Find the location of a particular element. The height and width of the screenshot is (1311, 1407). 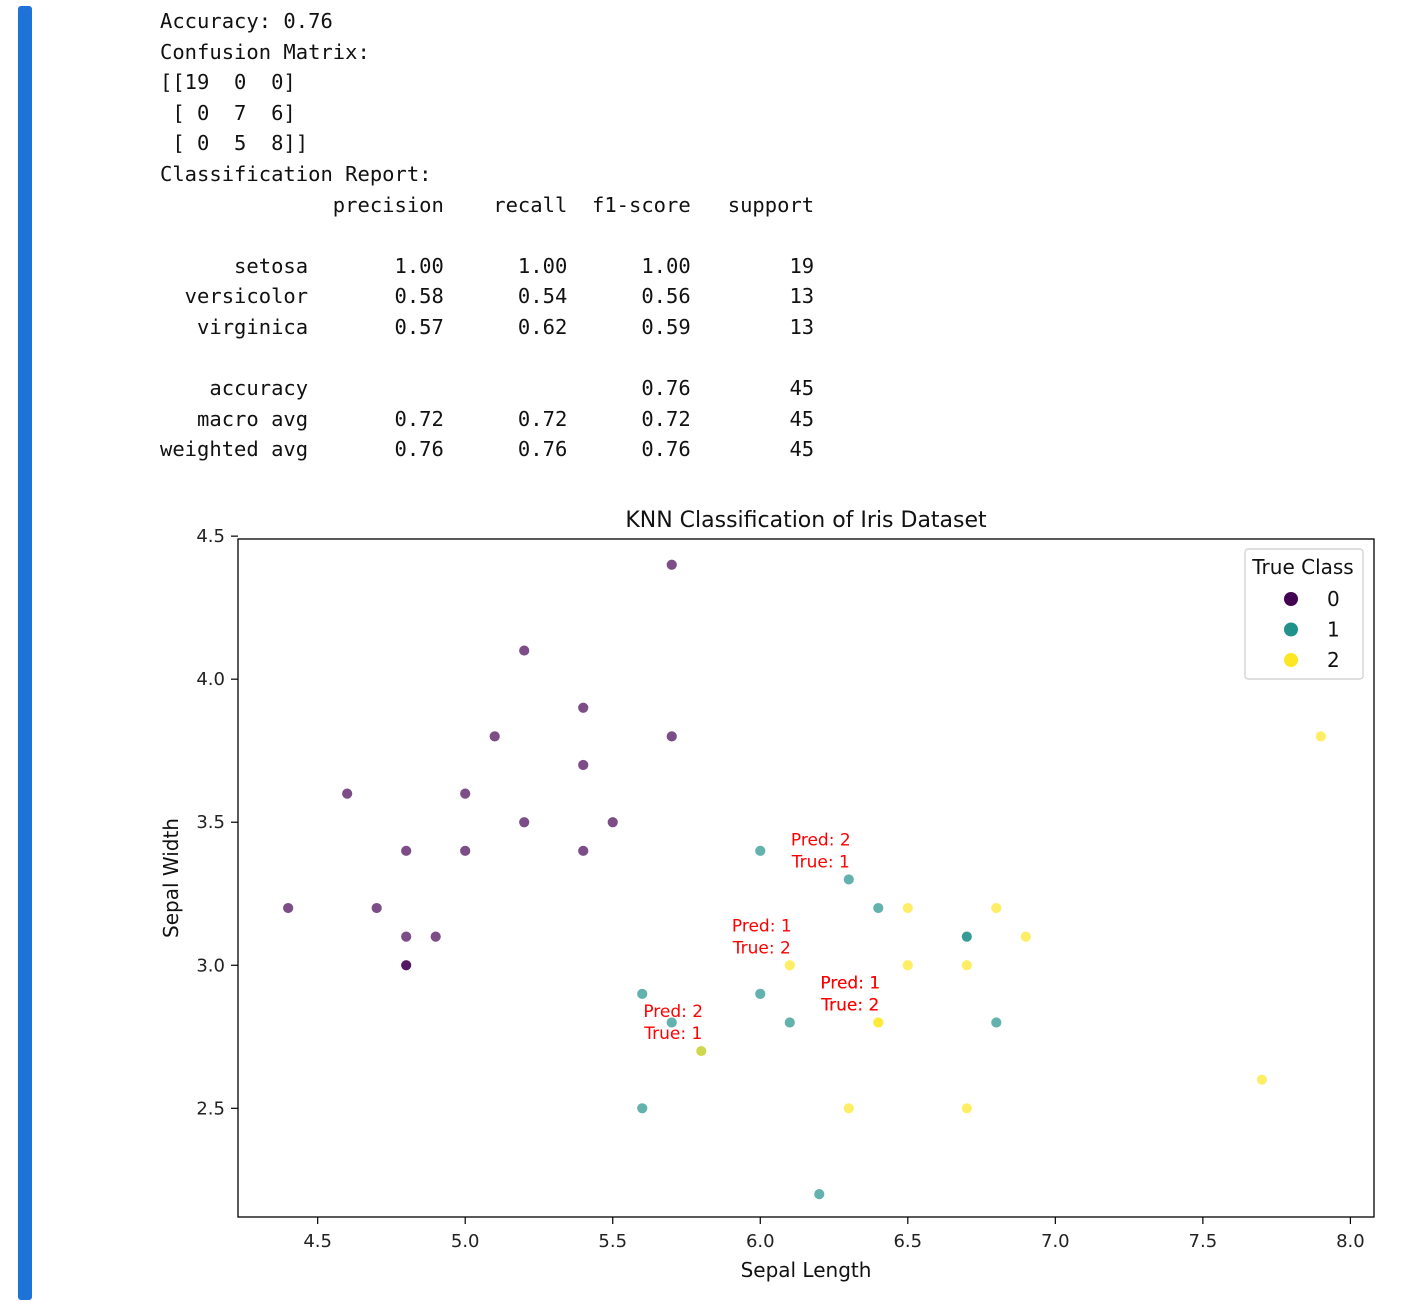

legend-label: 2 is located at coordinates (1333, 660).